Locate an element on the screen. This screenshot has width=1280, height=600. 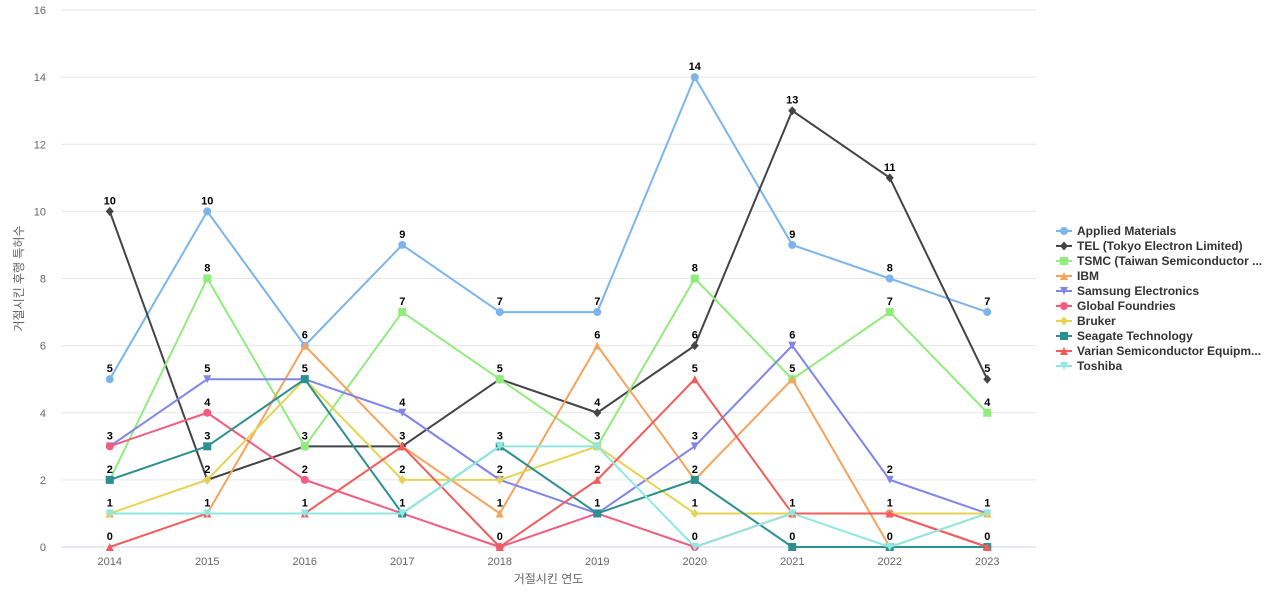
legend-item: IBM is located at coordinates (1077, 276).